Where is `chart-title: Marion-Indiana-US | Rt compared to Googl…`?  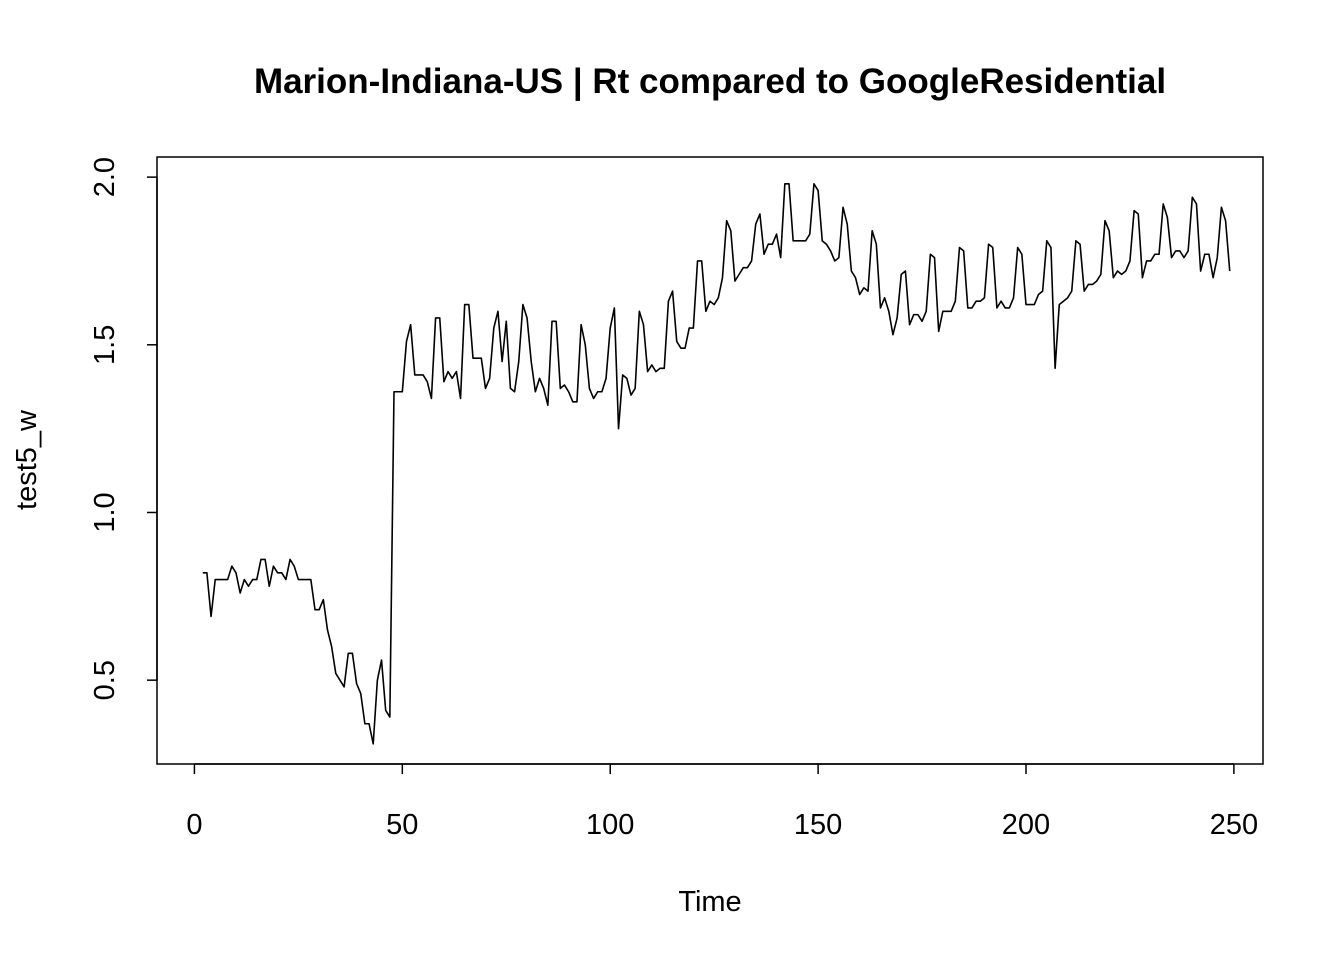
chart-title: Marion-Indiana-US | Rt compared to Googl… is located at coordinates (710, 81).